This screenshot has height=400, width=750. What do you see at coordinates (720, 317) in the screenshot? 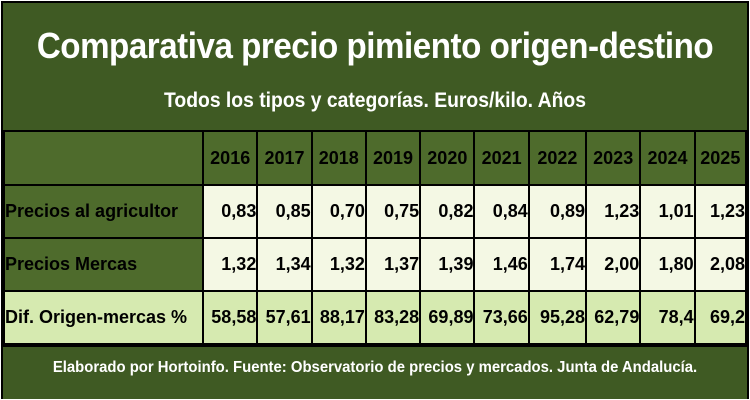
I see `value-cell-2025: 69,2` at bounding box center [720, 317].